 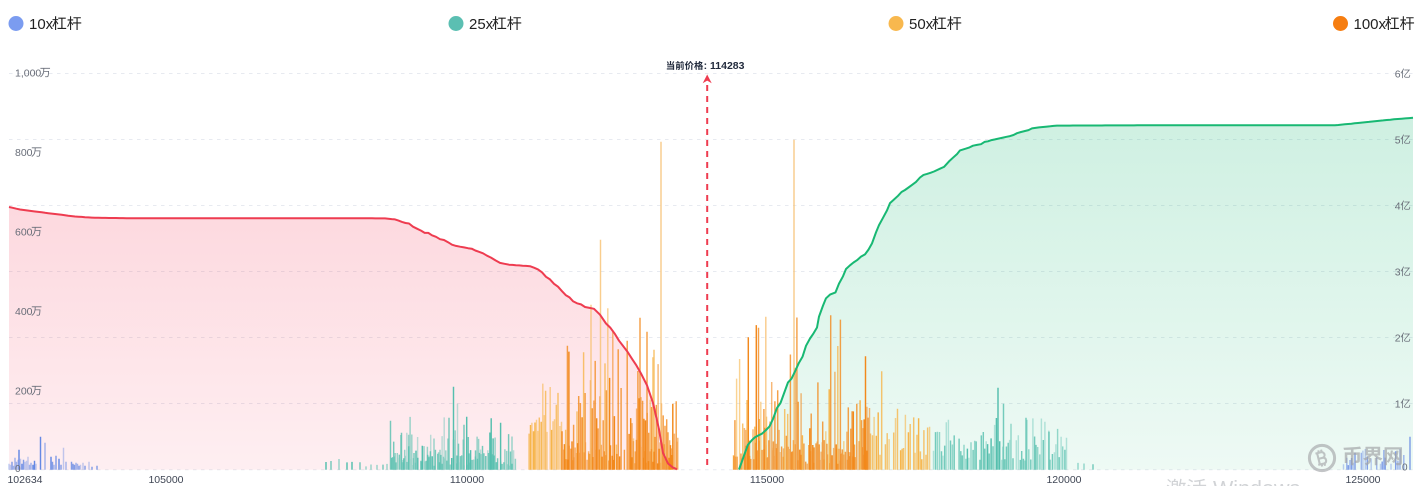 What do you see at coordinates (1398, 272) in the screenshot?
I see `svg-text: 3` at bounding box center [1398, 272].